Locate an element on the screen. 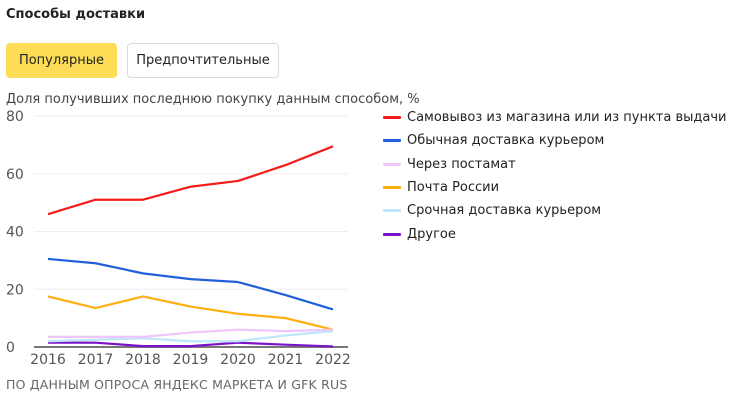 This screenshot has width=750, height=400. x-tick-label: 2018 is located at coordinates (143, 360).